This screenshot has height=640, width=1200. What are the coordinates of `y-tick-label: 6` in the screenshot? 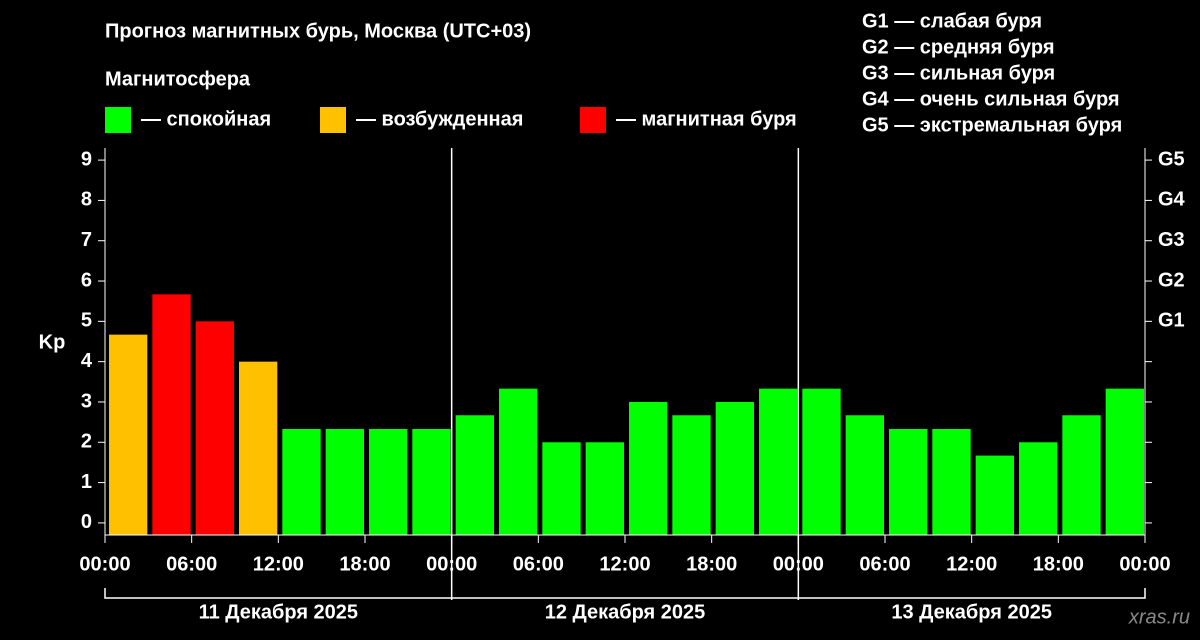 It's located at (86, 280).